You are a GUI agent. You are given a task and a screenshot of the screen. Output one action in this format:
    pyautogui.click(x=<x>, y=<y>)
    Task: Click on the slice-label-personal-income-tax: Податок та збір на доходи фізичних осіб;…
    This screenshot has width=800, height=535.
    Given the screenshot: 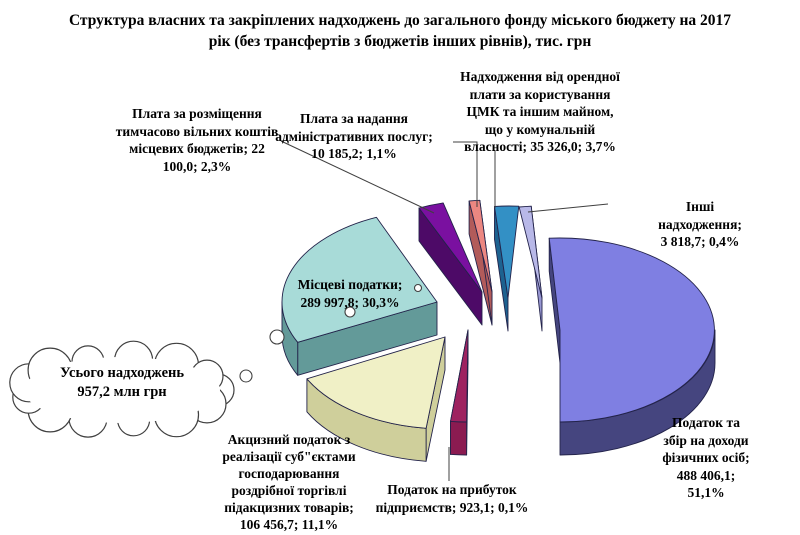 What is the action you would take?
    pyautogui.click(x=706, y=457)
    